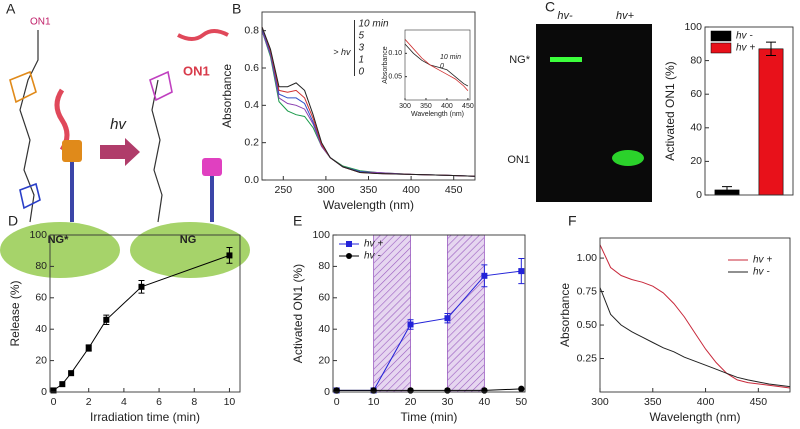 This screenshot has width=800, height=429. I want to click on gel: hv- hv+ NG* ON1, so click(579, 106).